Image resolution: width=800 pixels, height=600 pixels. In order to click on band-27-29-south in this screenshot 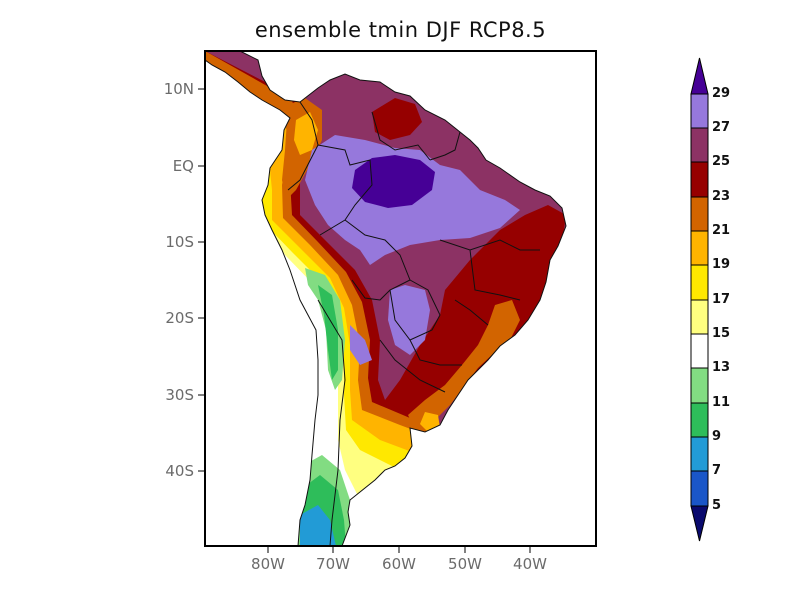, I will do `click(361, 345)`.